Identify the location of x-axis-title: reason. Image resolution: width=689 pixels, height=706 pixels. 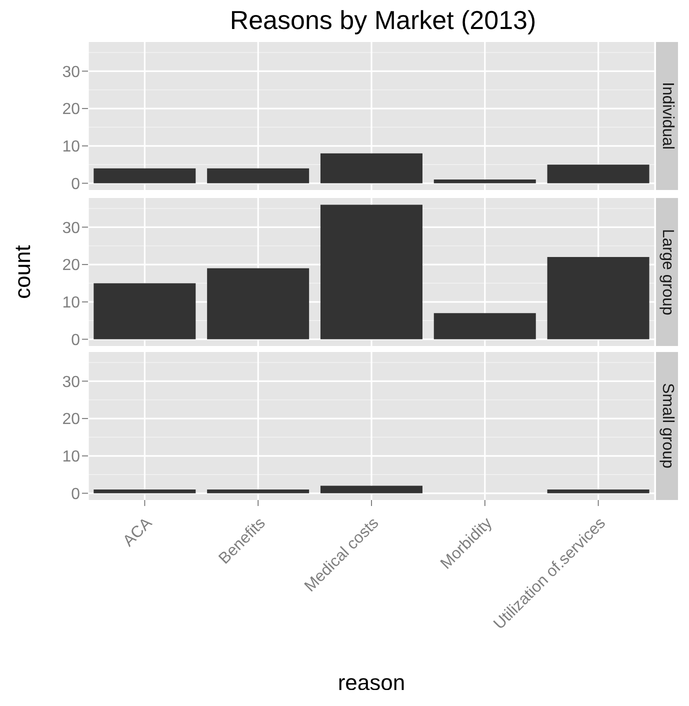
(372, 682).